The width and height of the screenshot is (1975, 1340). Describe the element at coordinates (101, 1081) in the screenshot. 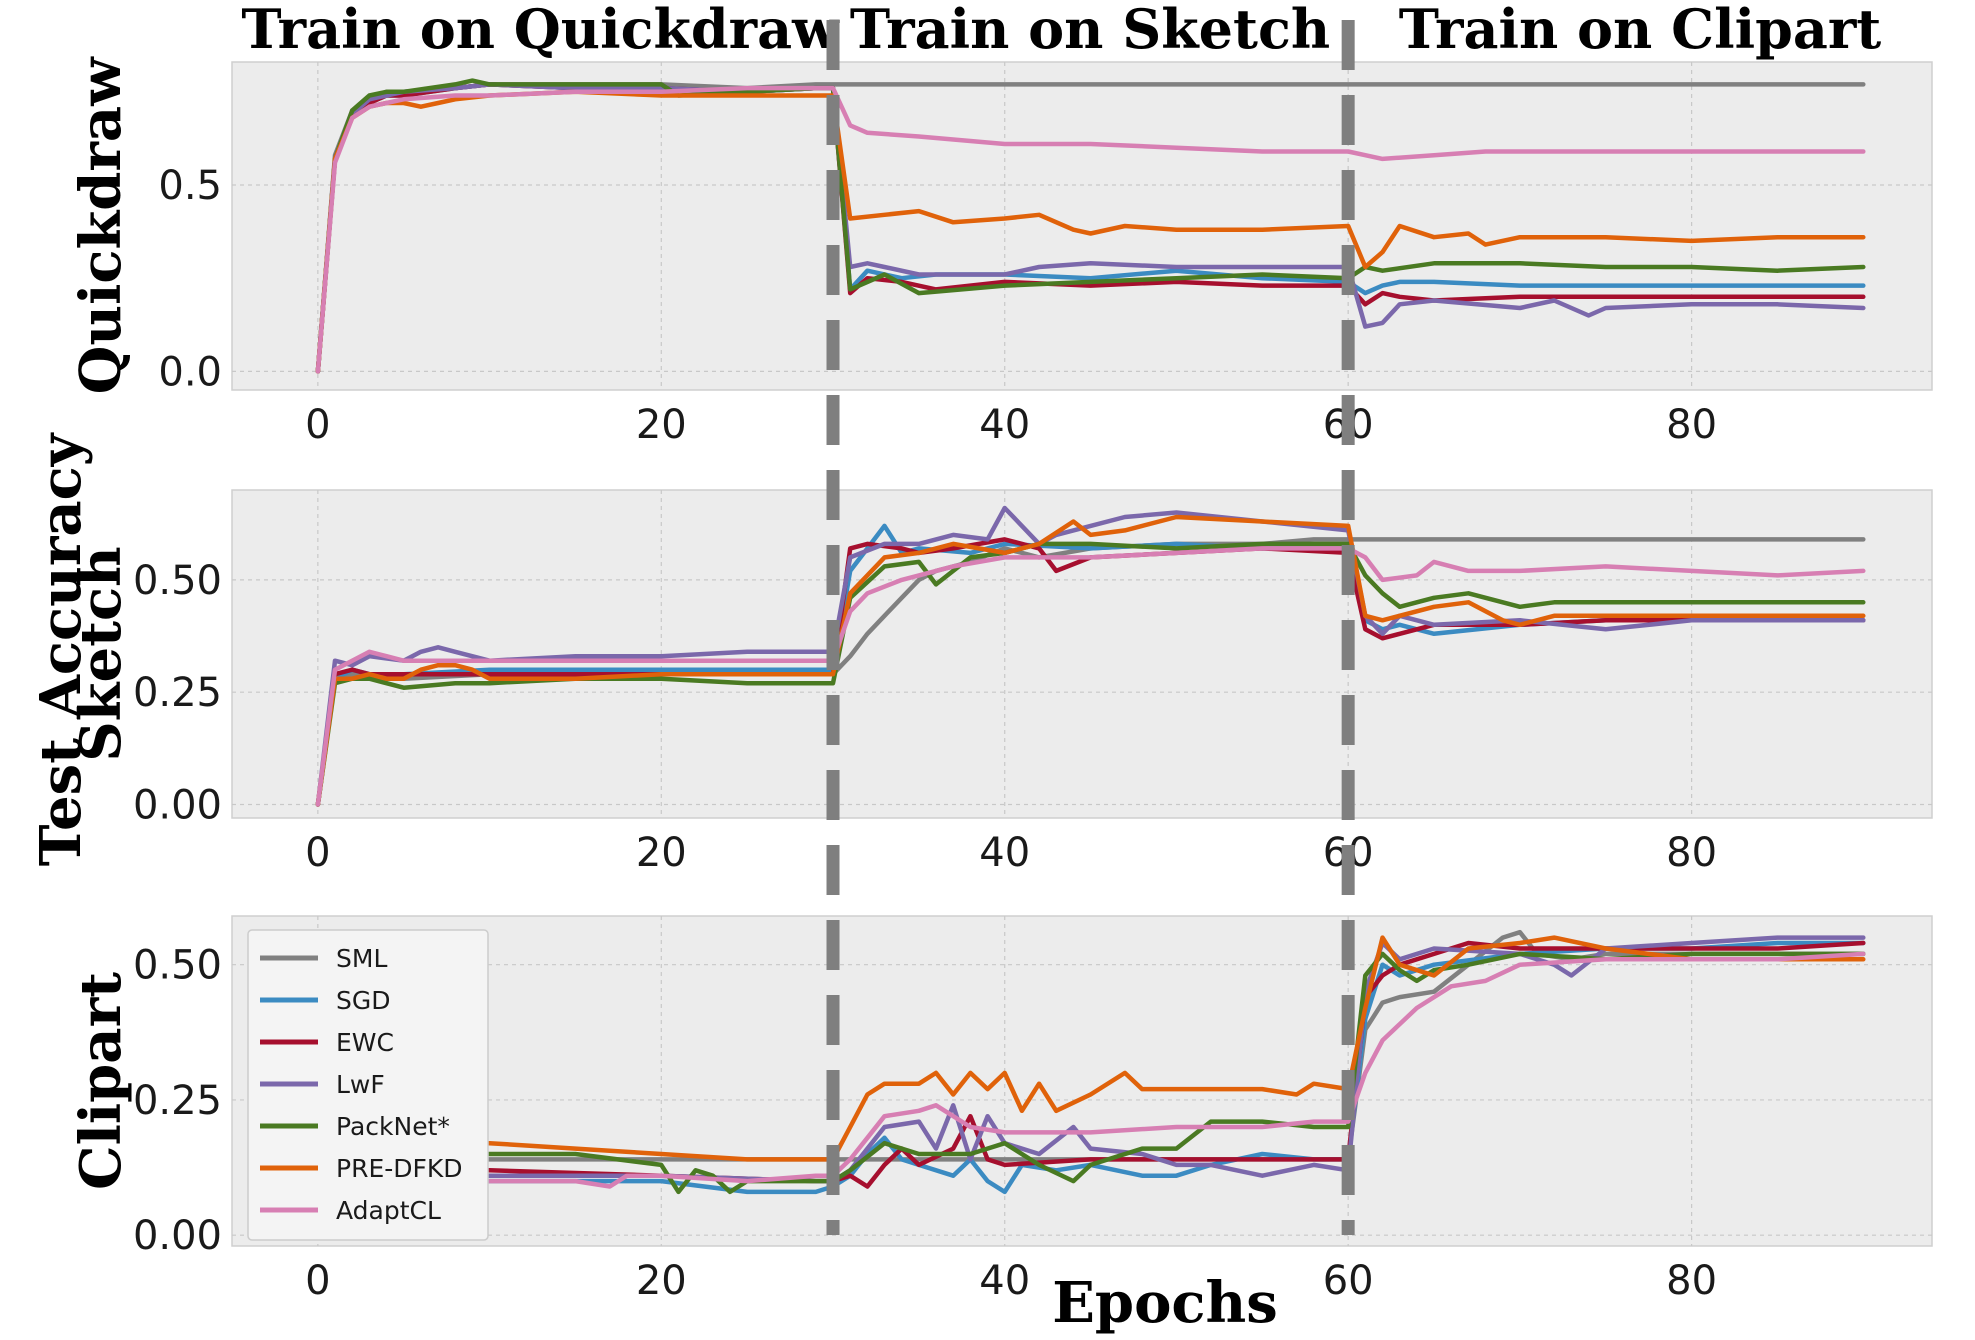

I see `y-axis-label: Clipart` at that location.